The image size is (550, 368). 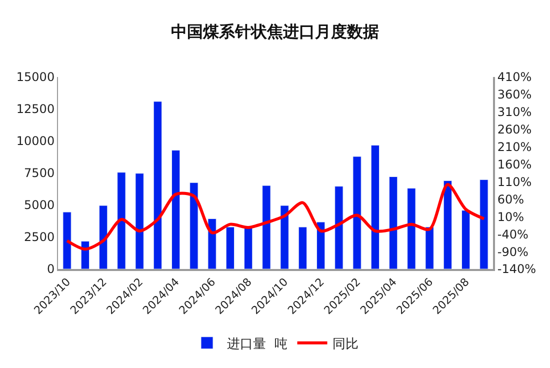 I want to click on legend-label: 同比, so click(x=345, y=344).